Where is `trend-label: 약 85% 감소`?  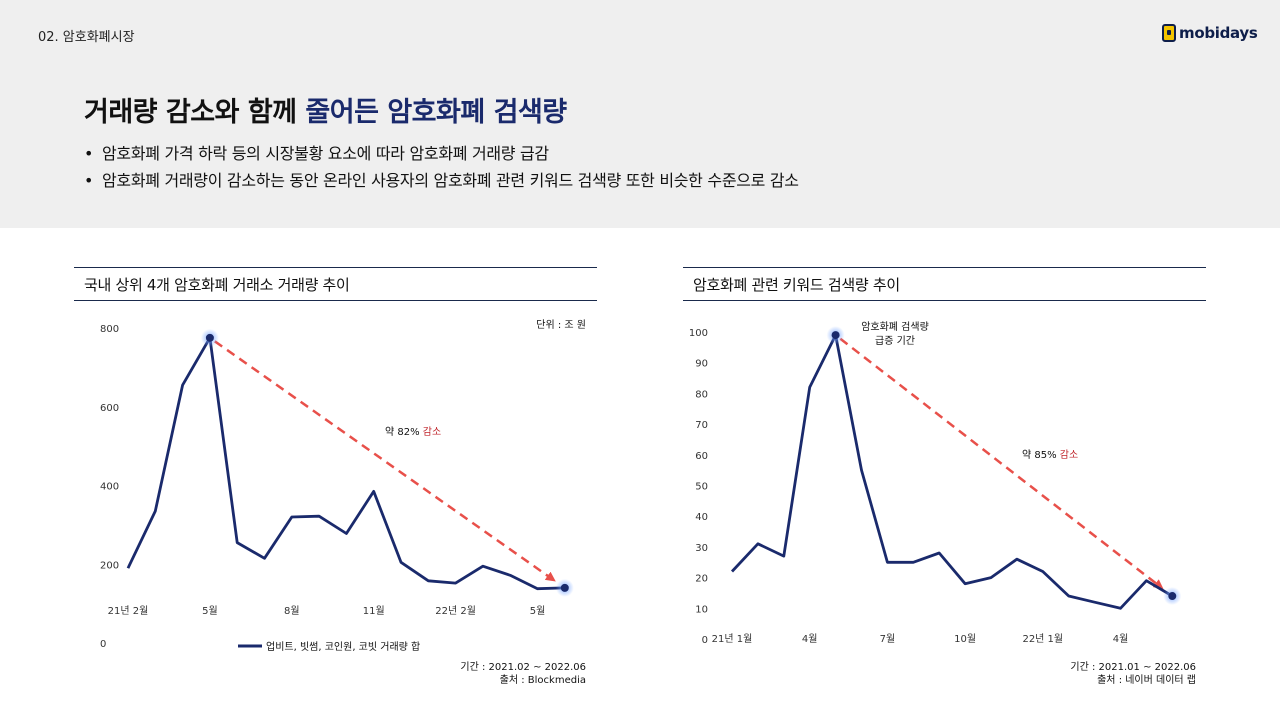
trend-label: 약 85% 감소 is located at coordinates (1050, 455).